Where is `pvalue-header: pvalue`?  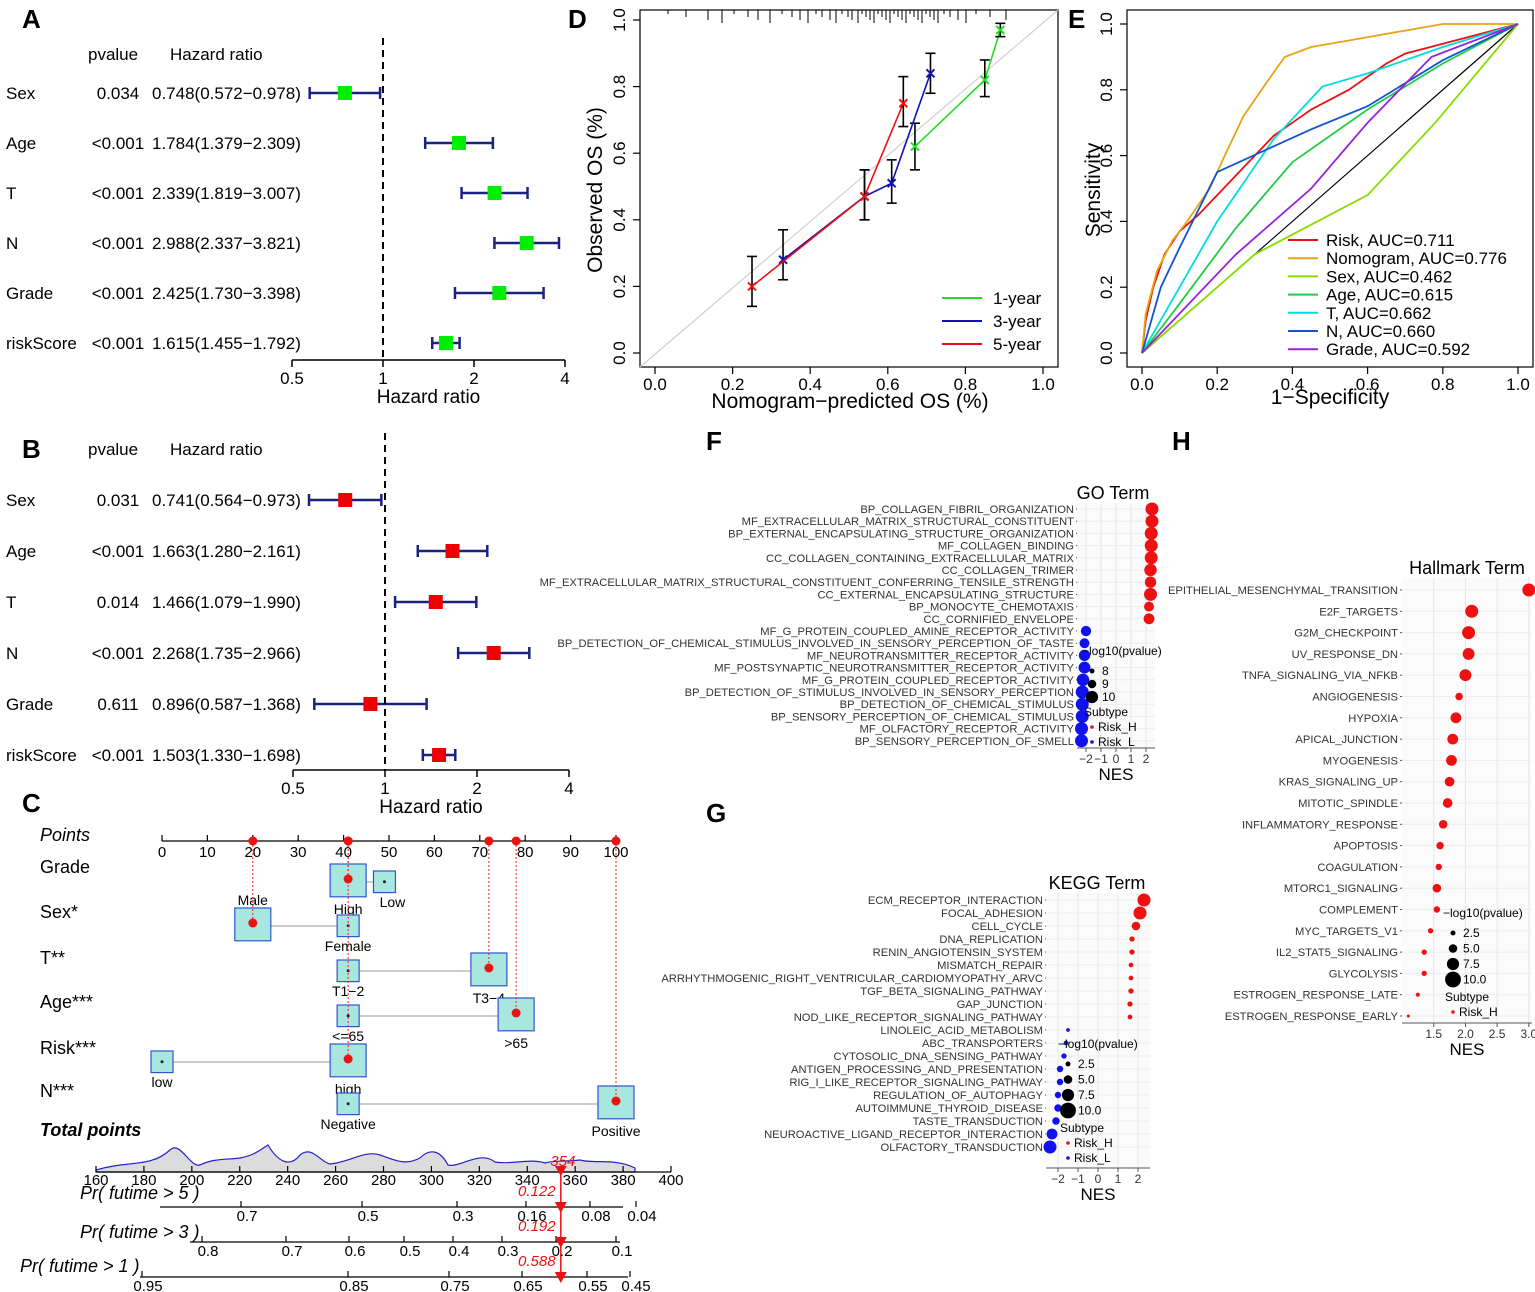
pvalue-header: pvalue is located at coordinates (113, 54).